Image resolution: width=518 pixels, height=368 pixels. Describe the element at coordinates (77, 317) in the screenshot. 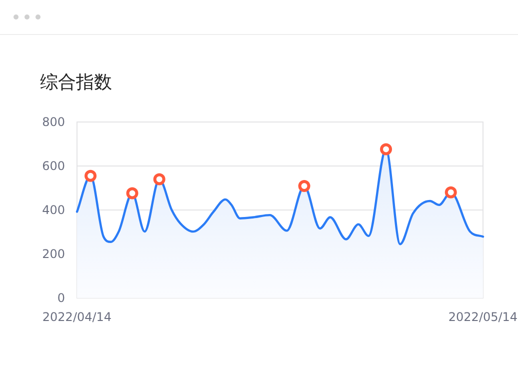

I see `x-tick-label: 2022/04/14` at that location.